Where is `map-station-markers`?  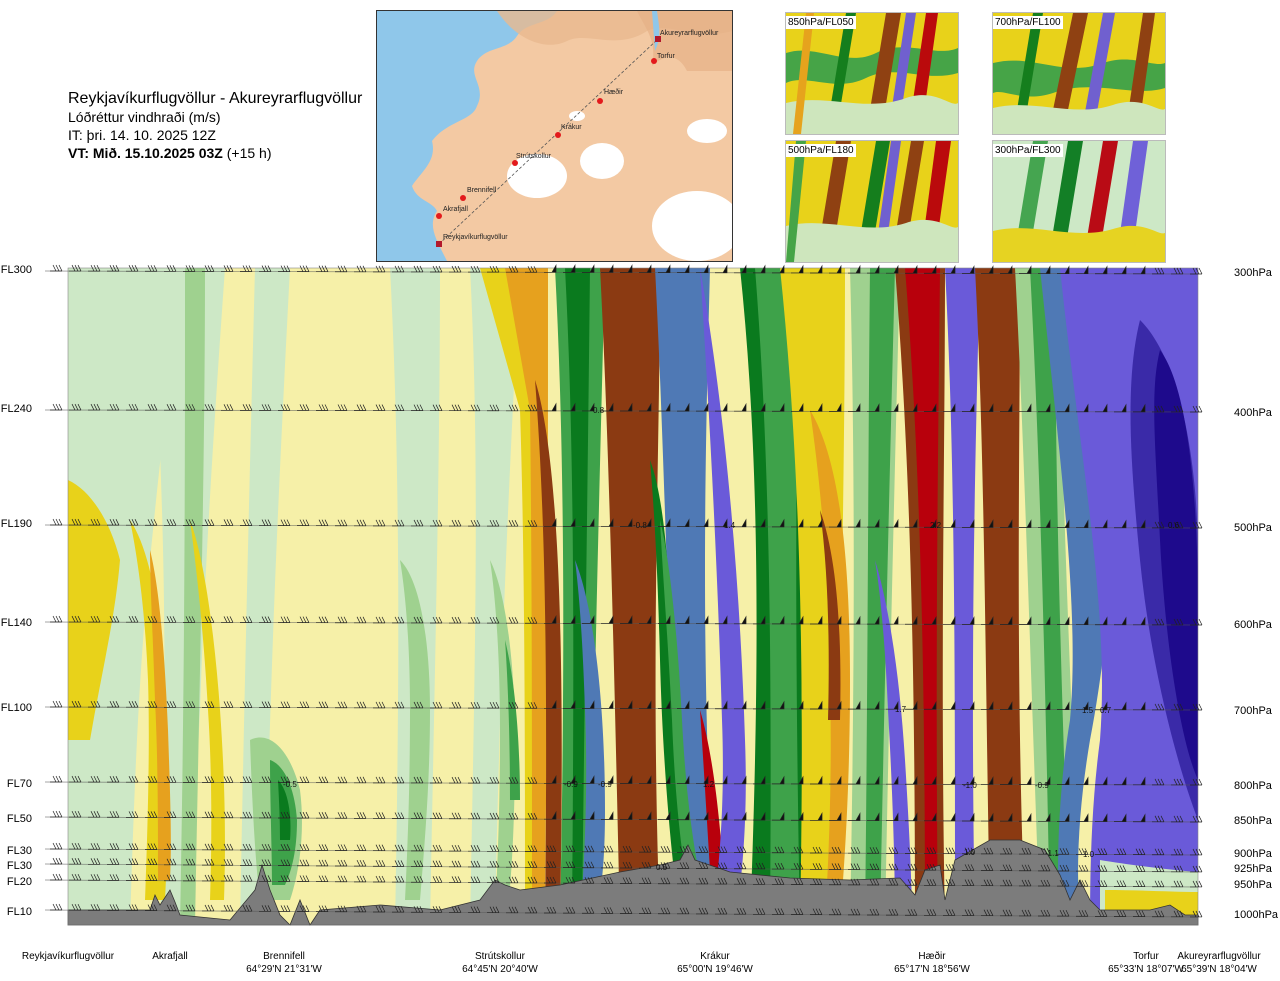 map-station-markers is located at coordinates (548, 141).